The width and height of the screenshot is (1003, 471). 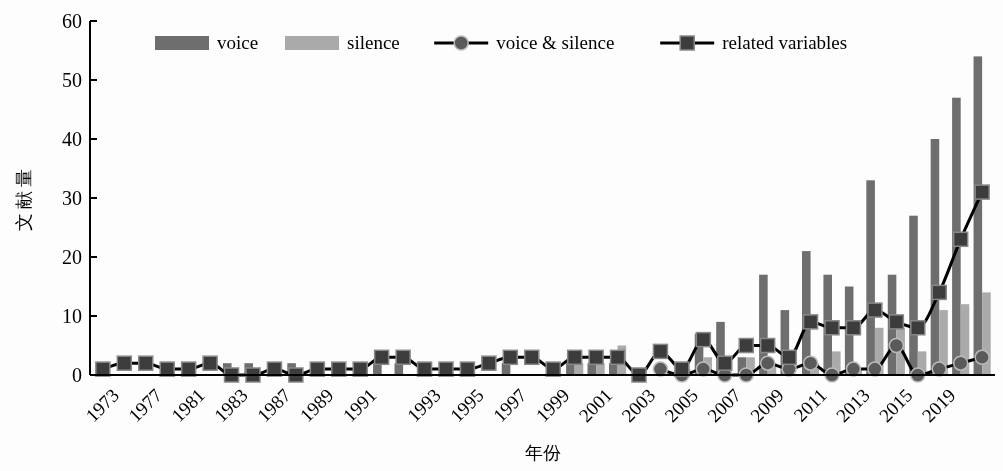 What do you see at coordinates (552, 405) in the screenshot?
I see `x-tick-label: 1999` at bounding box center [552, 405].